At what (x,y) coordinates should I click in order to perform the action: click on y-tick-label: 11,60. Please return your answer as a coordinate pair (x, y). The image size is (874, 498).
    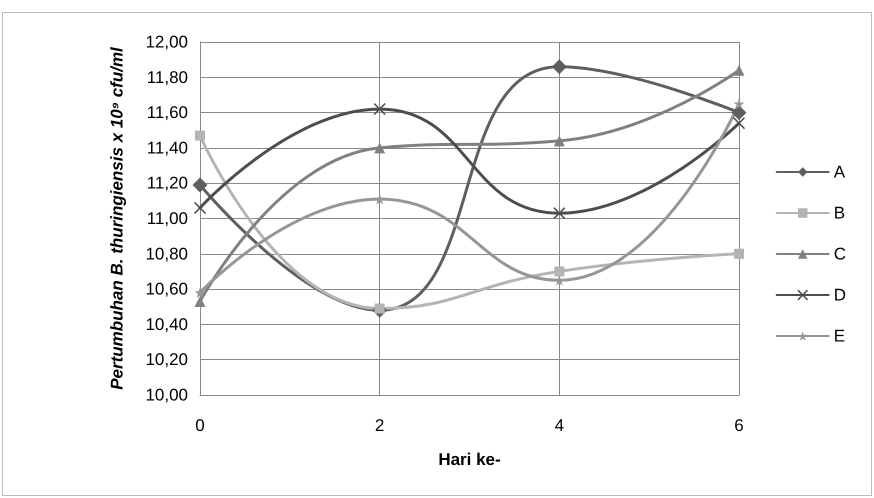
    Looking at the image, I should click on (167, 112).